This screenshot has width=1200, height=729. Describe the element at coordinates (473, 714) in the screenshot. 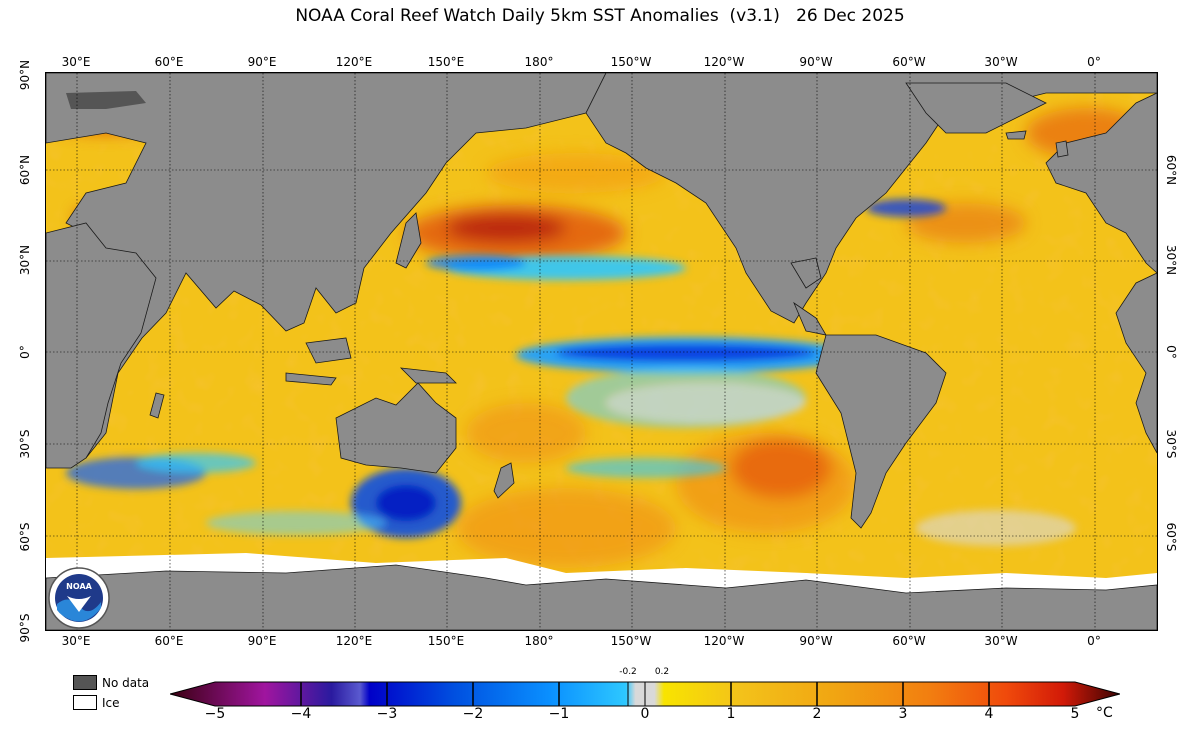

I see `colorbar-tick-label: −2` at that location.